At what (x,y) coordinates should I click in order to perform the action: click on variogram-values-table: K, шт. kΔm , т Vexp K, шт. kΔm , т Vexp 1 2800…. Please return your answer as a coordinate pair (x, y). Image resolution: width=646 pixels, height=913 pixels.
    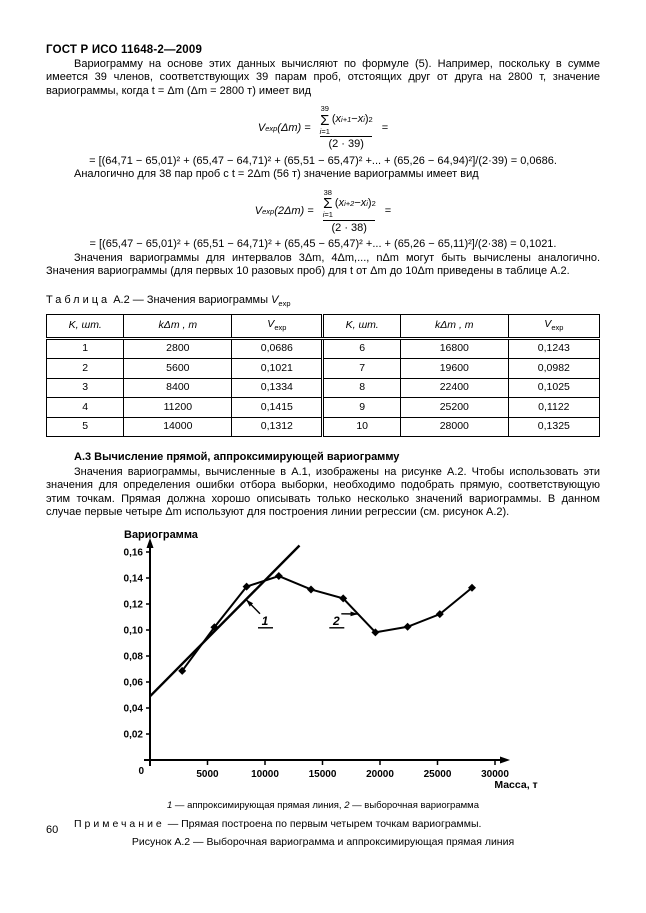
    Looking at the image, I should click on (323, 376).